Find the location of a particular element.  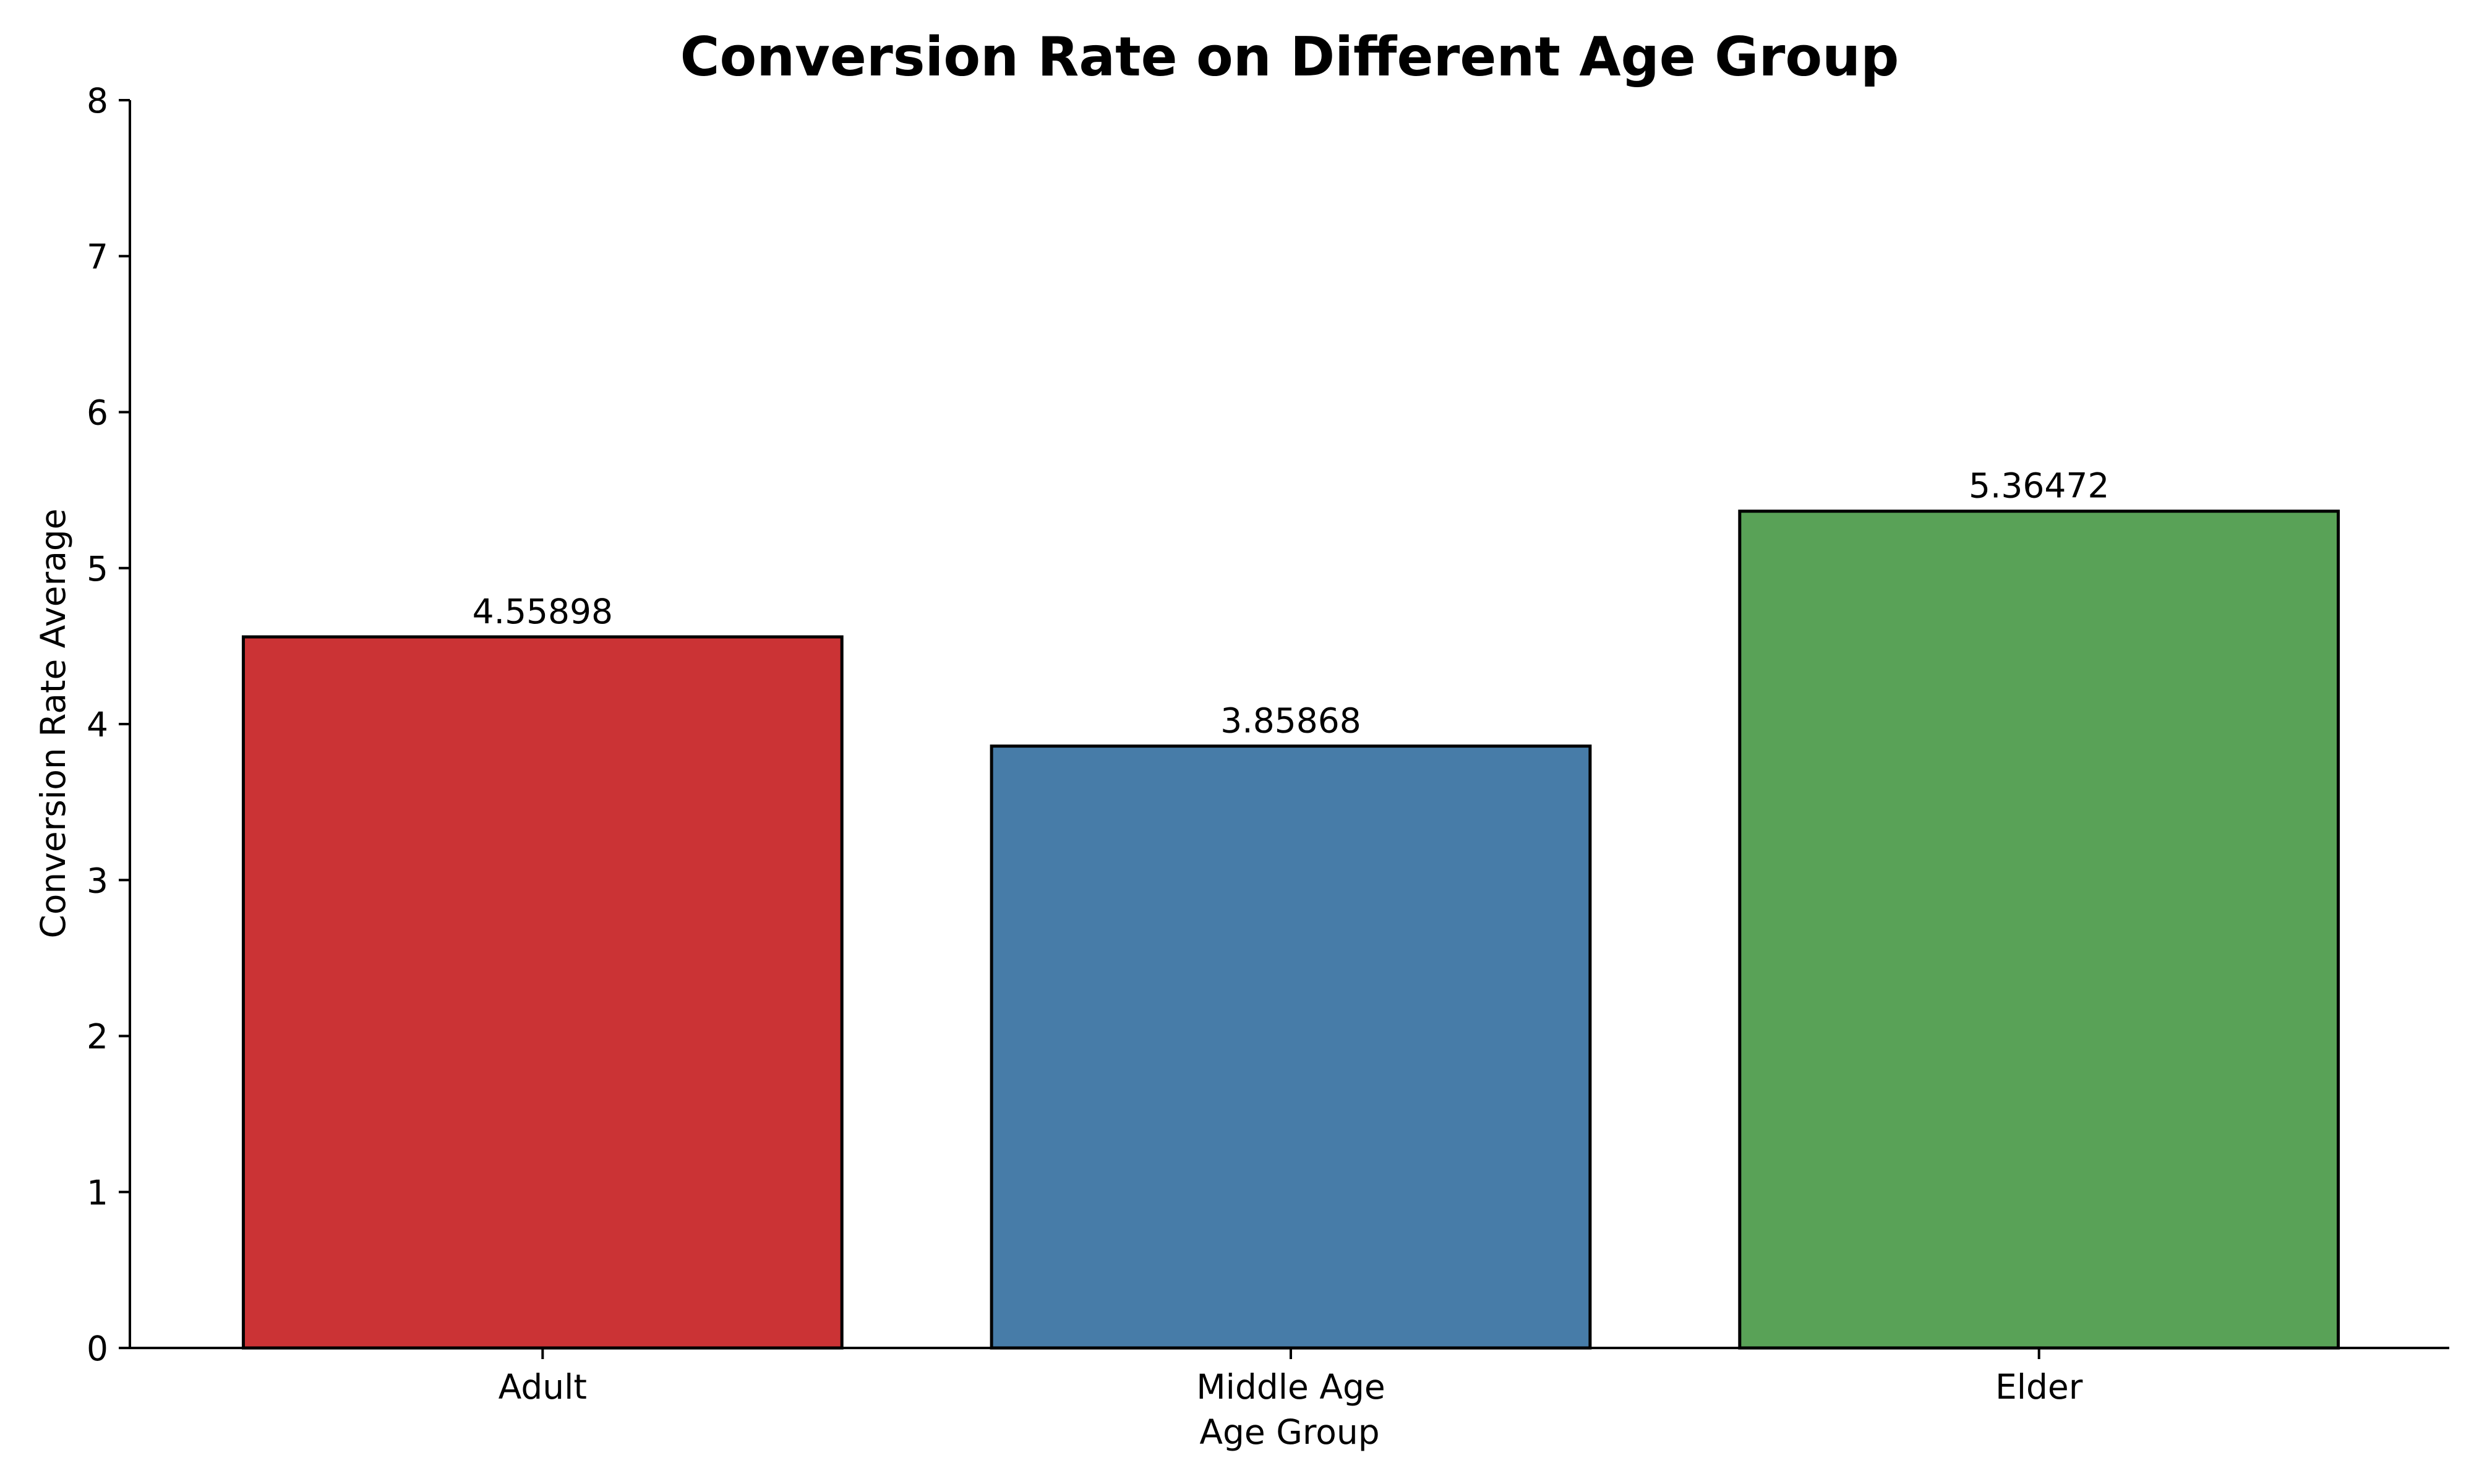

y-tick-label: 8 is located at coordinates (97, 101).